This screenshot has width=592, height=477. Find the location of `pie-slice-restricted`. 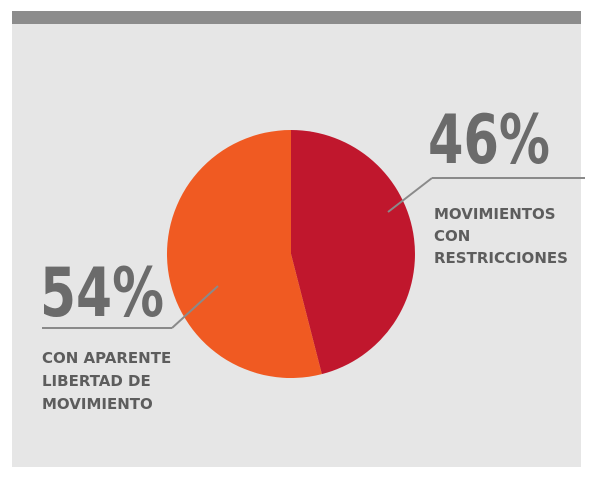

pie-slice-restricted is located at coordinates (353, 252).